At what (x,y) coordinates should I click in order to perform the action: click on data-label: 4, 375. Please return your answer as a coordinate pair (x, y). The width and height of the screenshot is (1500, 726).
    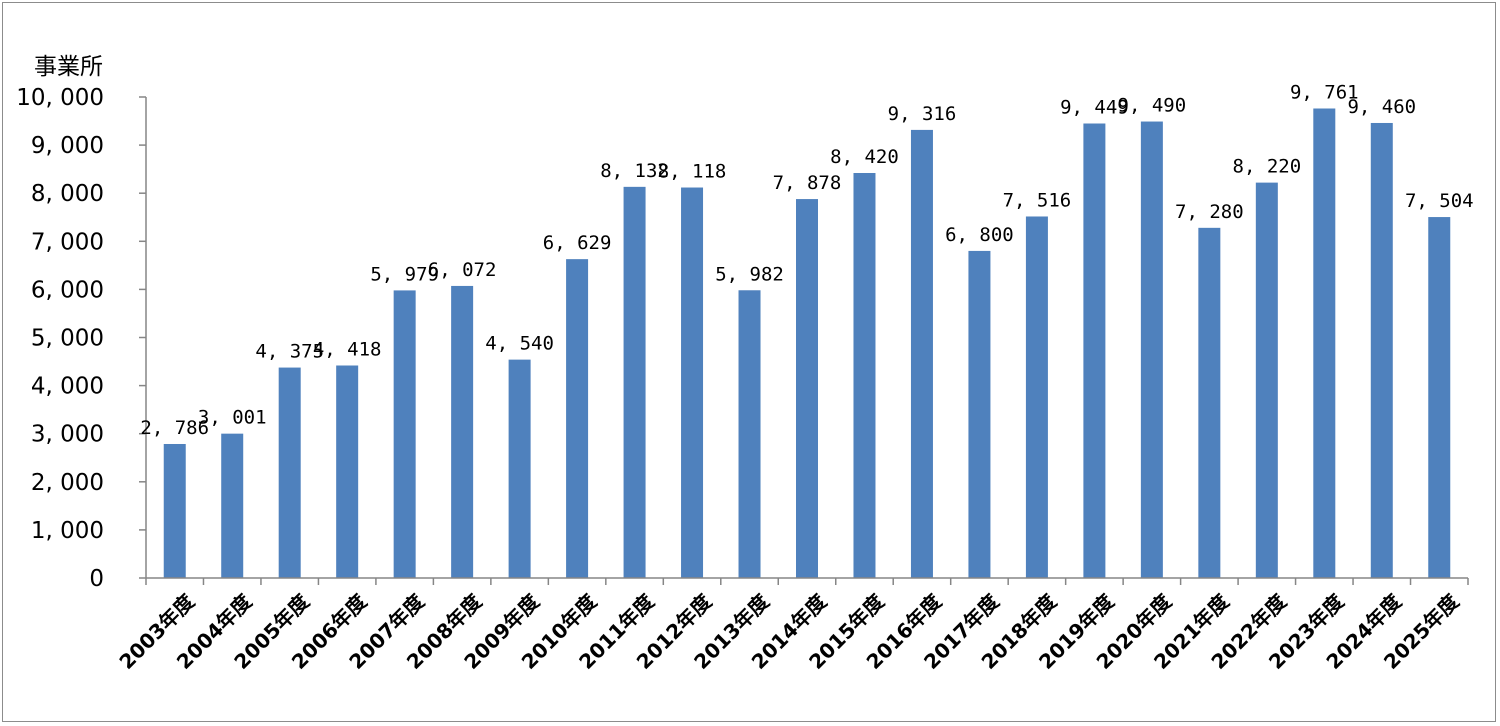
    Looking at the image, I should click on (289, 352).